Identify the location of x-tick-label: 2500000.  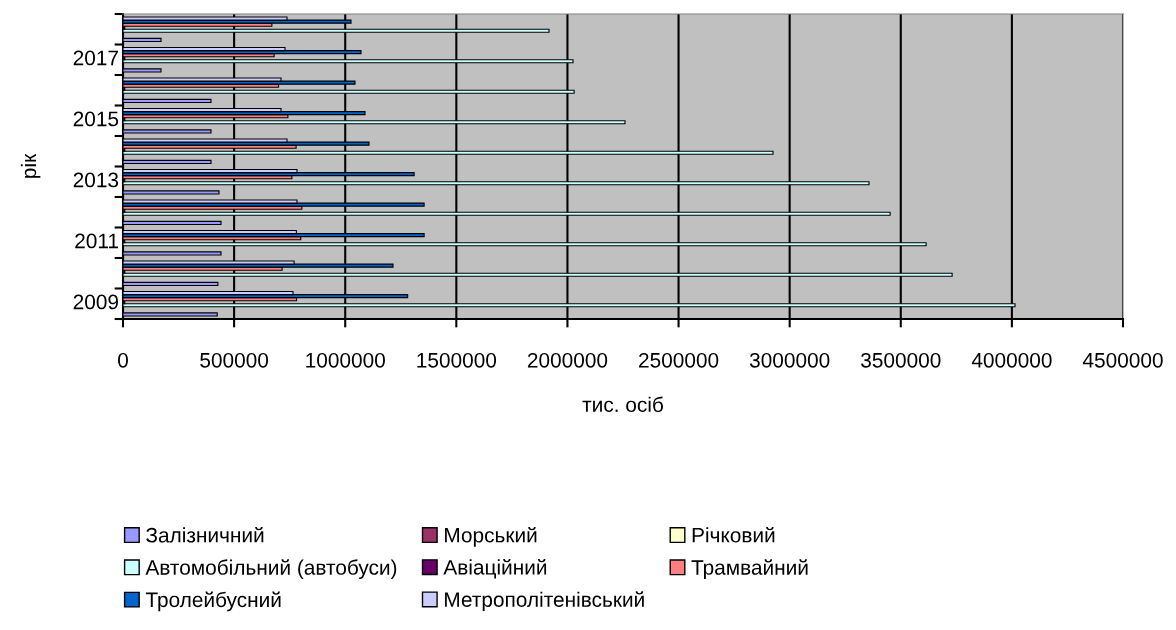
(679, 360).